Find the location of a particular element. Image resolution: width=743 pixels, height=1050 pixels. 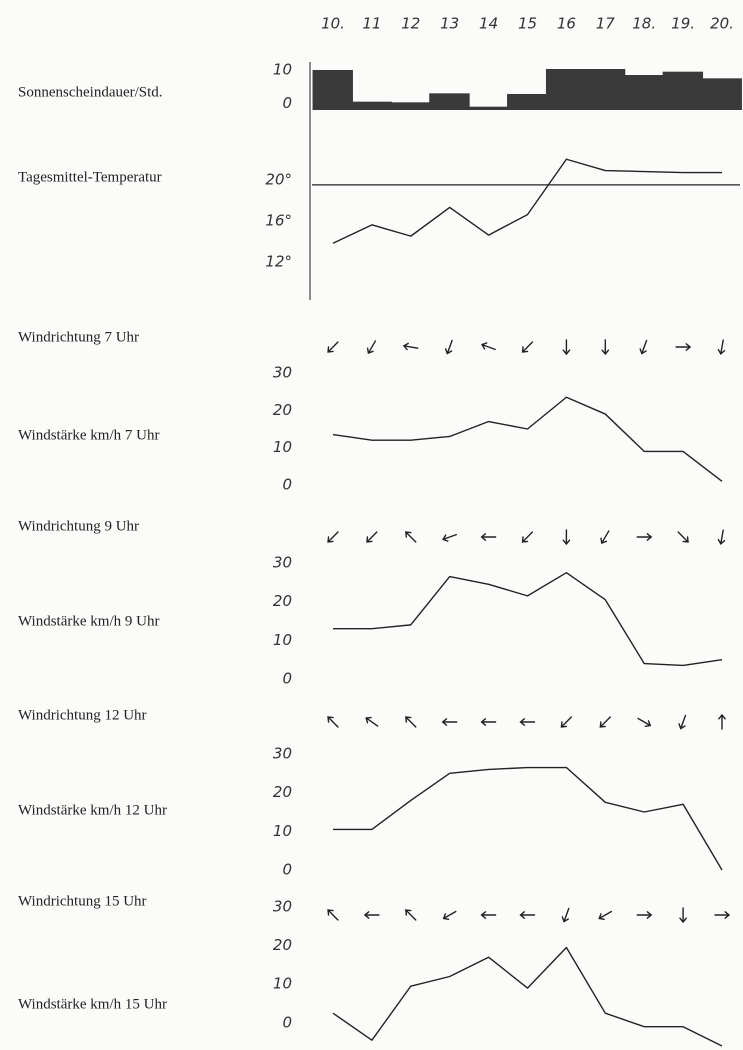

y-tick-label: 12° is located at coordinates (278, 261).